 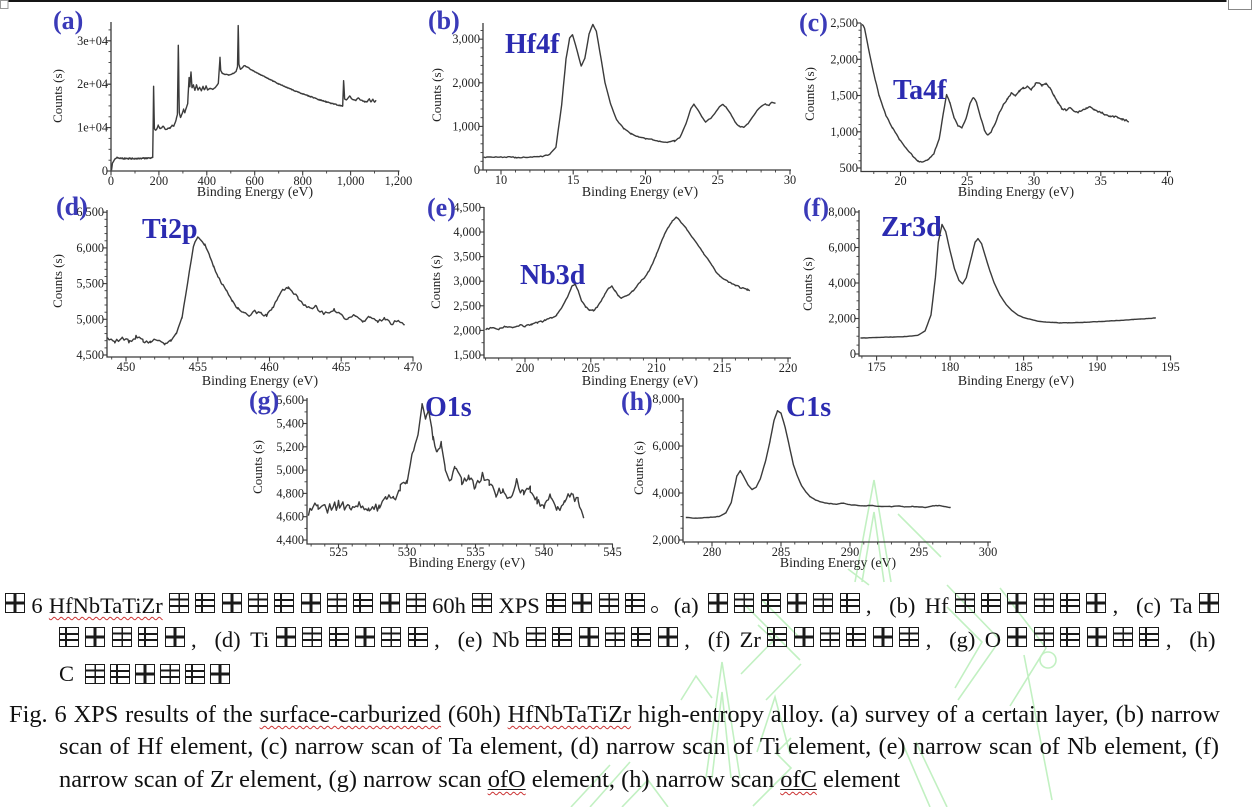 I want to click on svg-text: 5,400, so click(x=290, y=424).